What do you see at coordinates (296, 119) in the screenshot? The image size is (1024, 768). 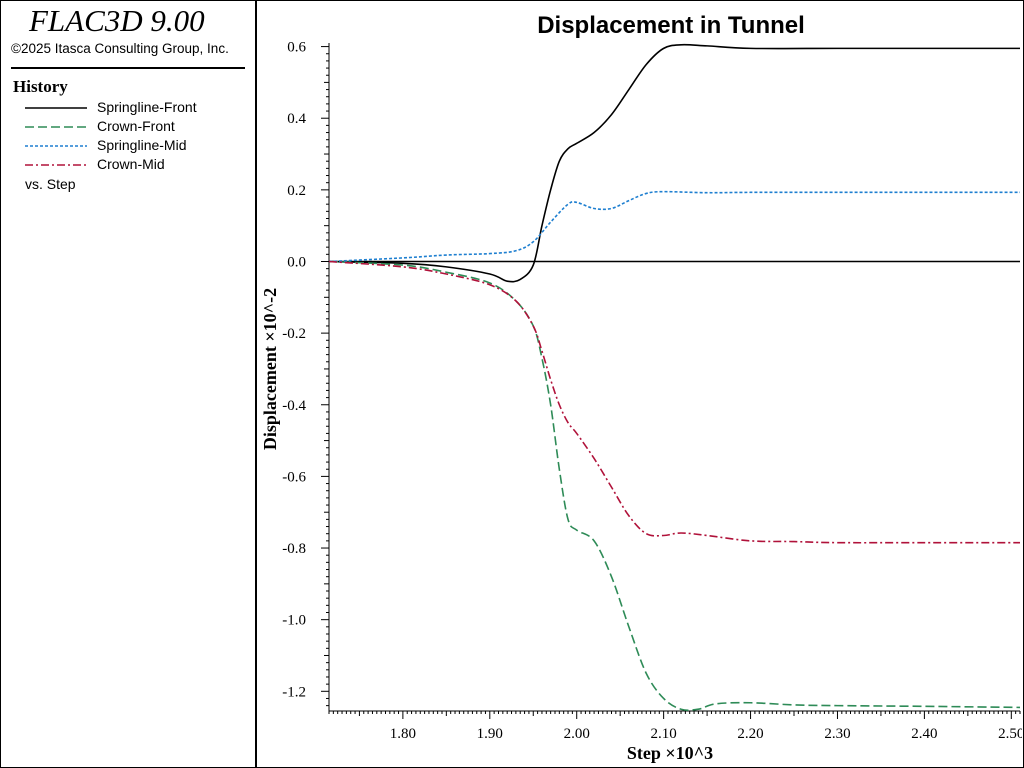 I see `y-tick-label: 0.4` at bounding box center [296, 119].